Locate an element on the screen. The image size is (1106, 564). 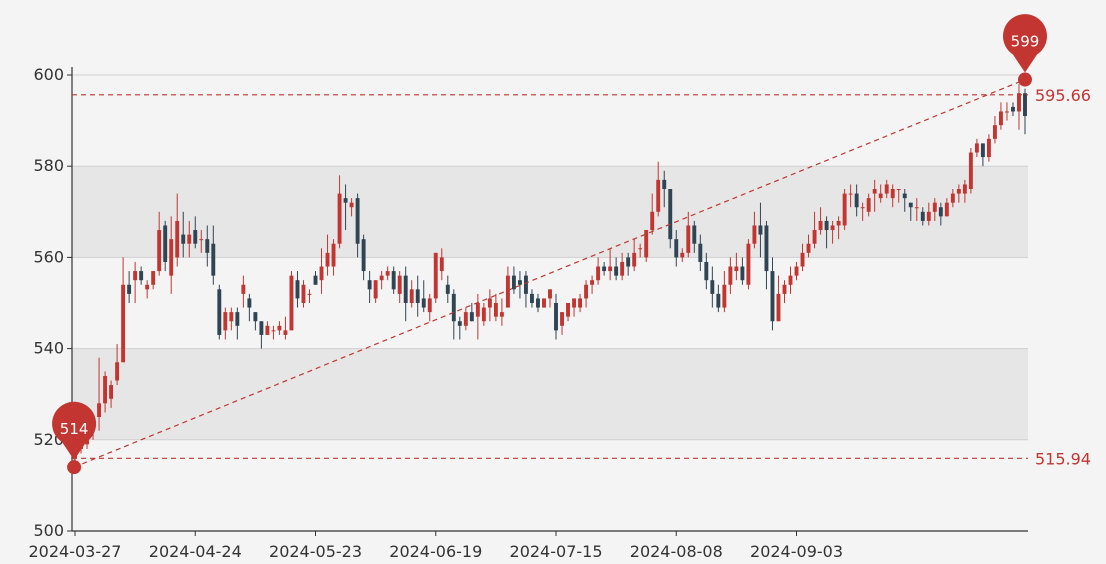
max-pin: 599 is located at coordinates (1024, 50).